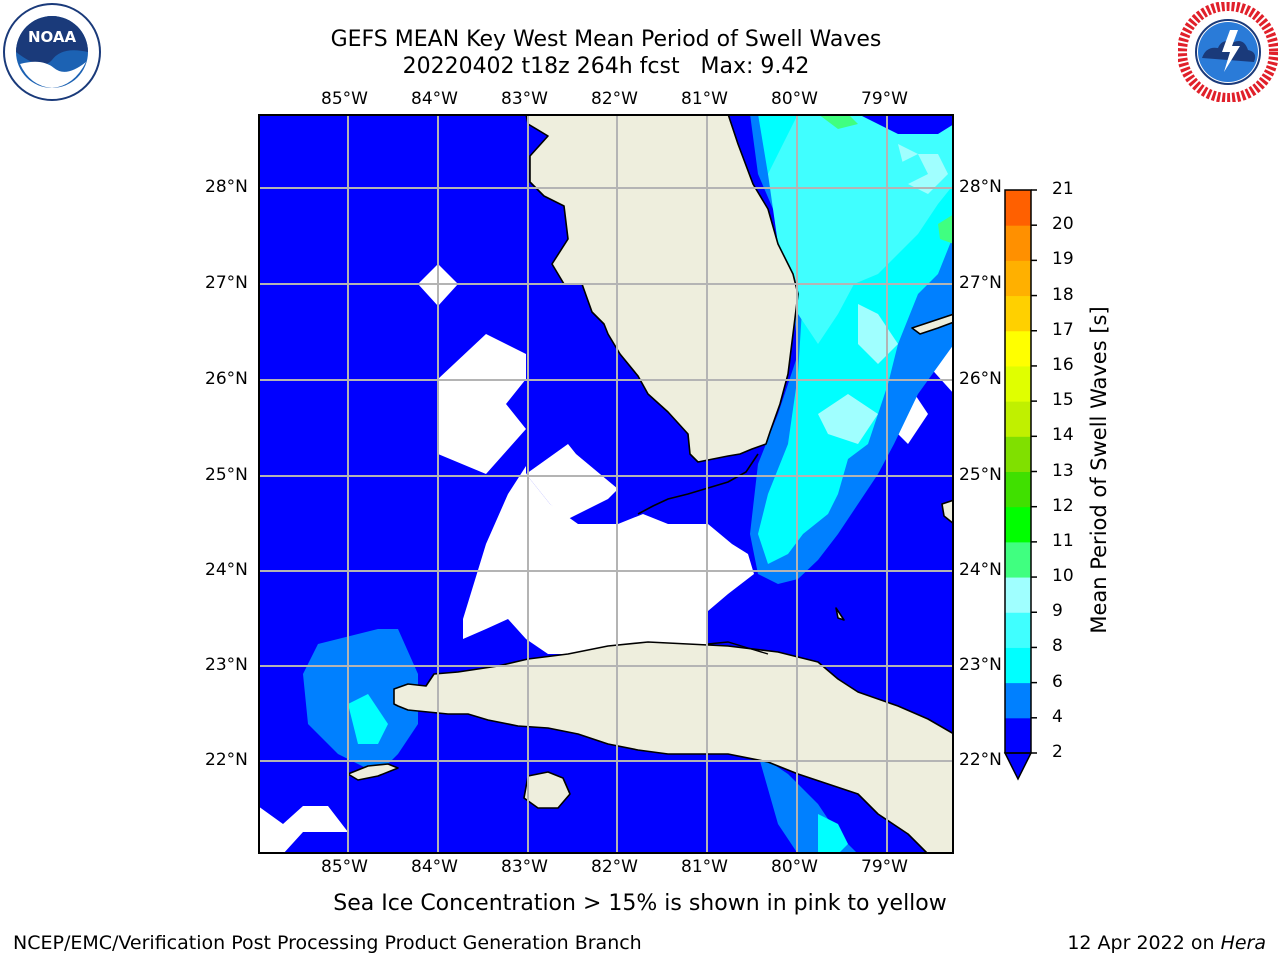 The image size is (1280, 960). What do you see at coordinates (1063, 259) in the screenshot?
I see `colorbar-tick-label: 19` at bounding box center [1063, 259].